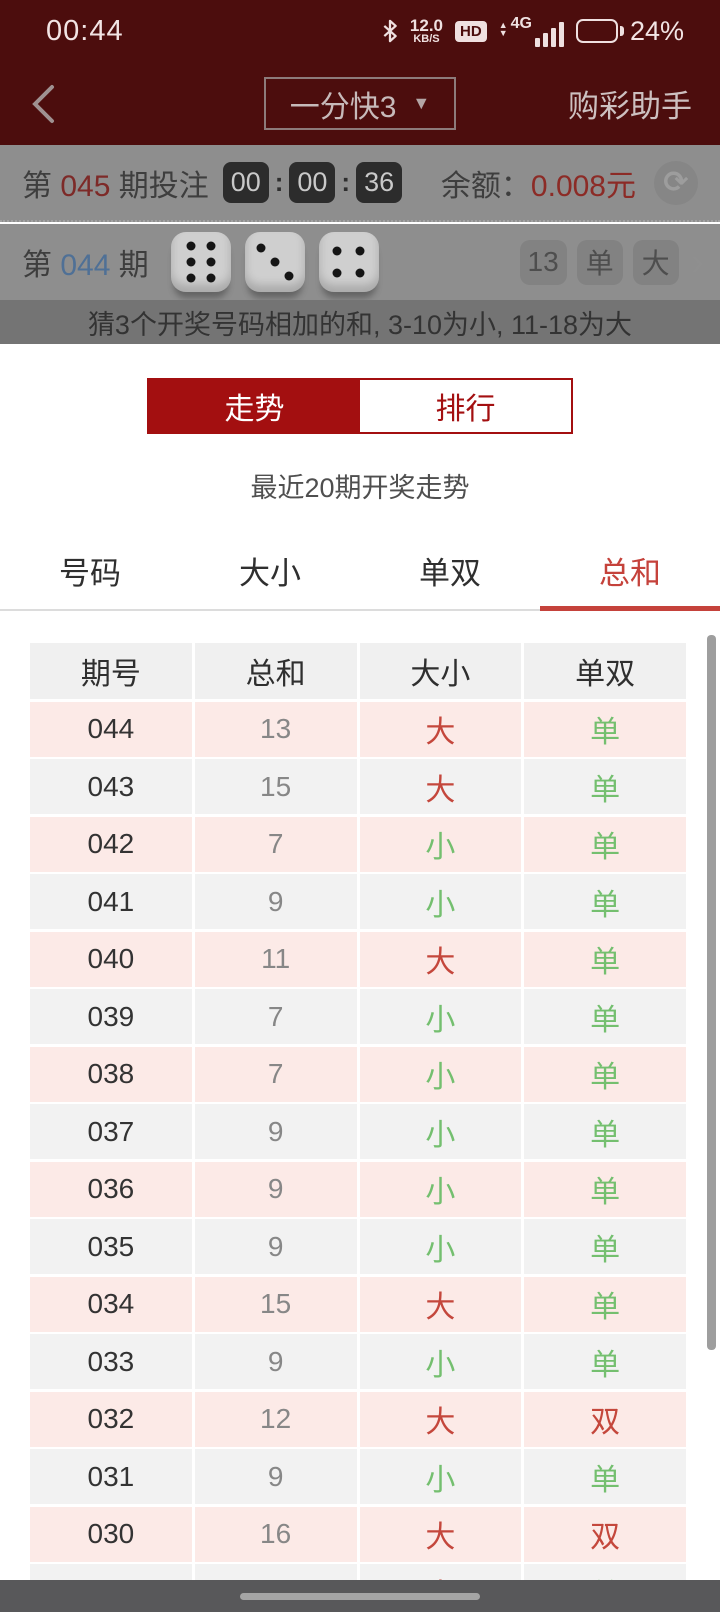 The width and height of the screenshot is (720, 1612). Describe the element at coordinates (503, 28) in the screenshot. I see `data-arrows-icon: ▲ ▼` at that location.